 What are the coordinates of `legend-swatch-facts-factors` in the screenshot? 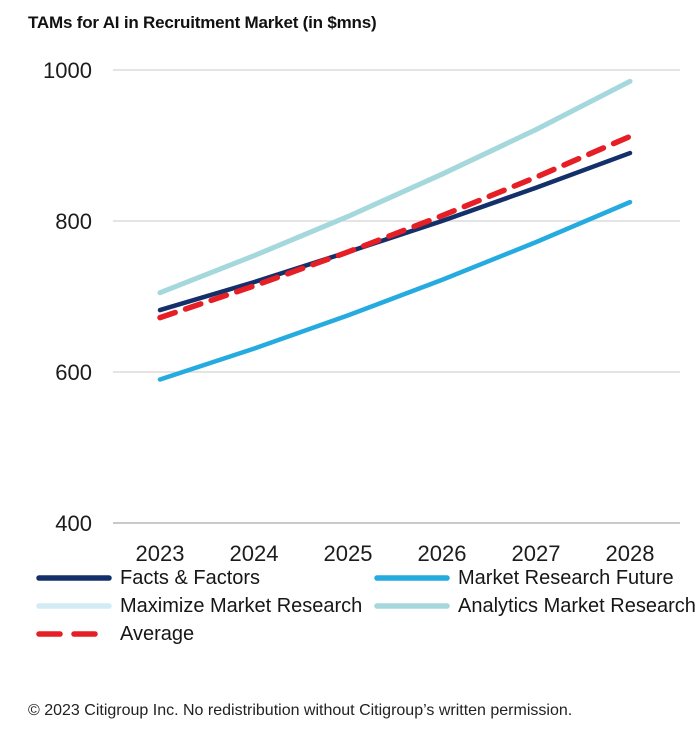 It's located at (74, 578).